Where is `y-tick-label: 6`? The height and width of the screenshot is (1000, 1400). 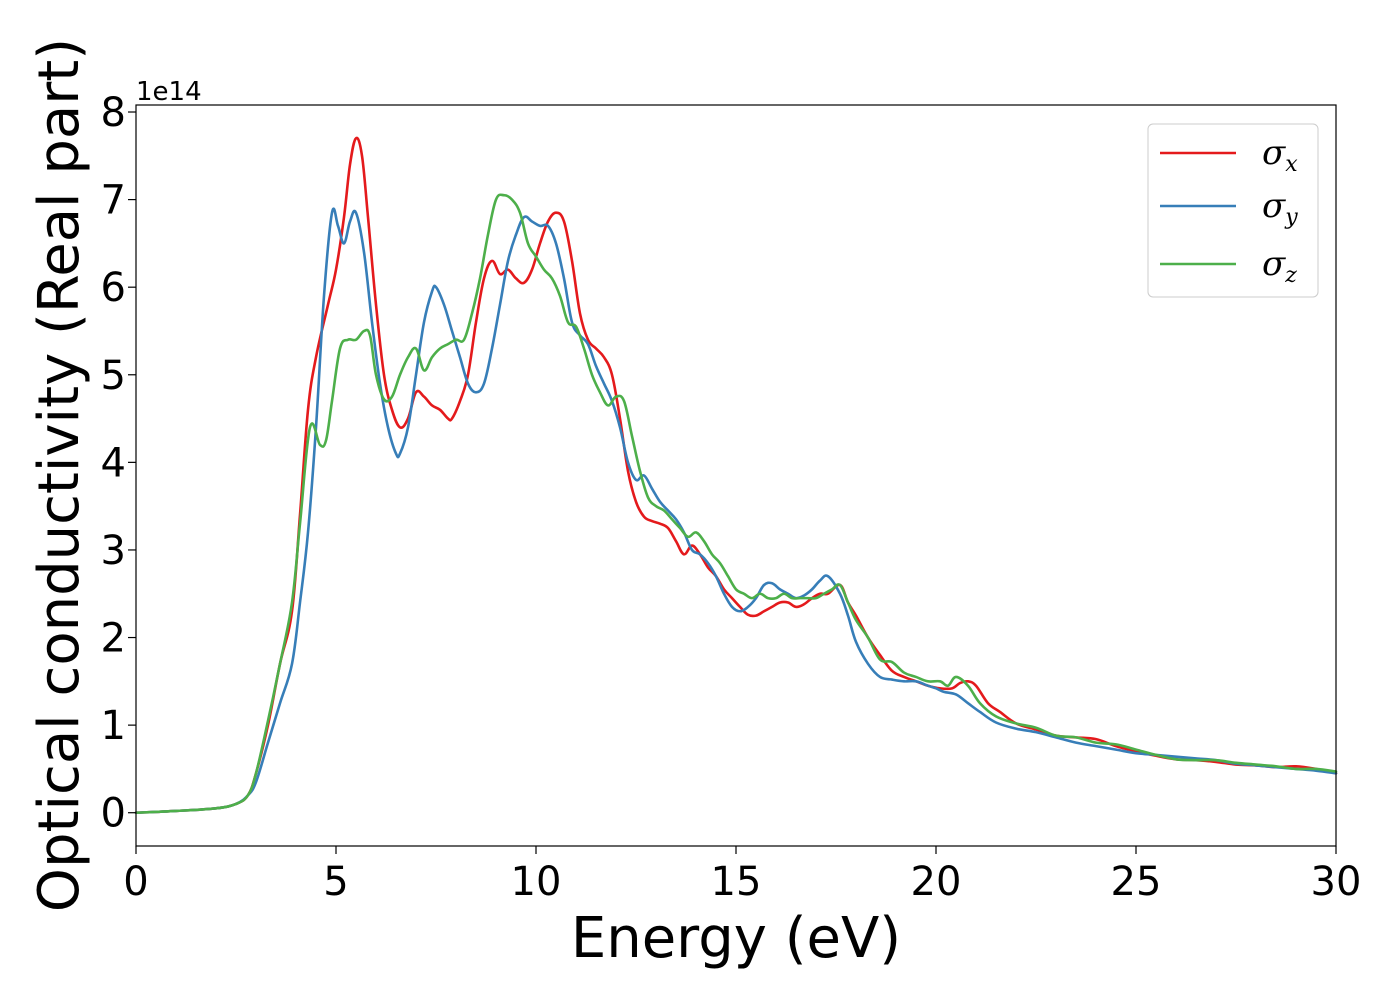
y-tick-label: 6 is located at coordinates (113, 288).